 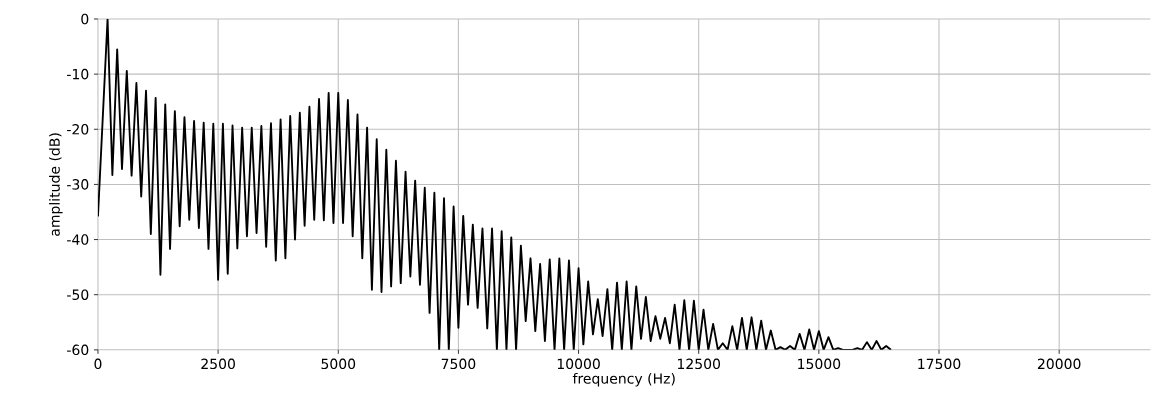 What do you see at coordinates (578, 364) in the screenshot?
I see `x-tick-label: 10000` at bounding box center [578, 364].